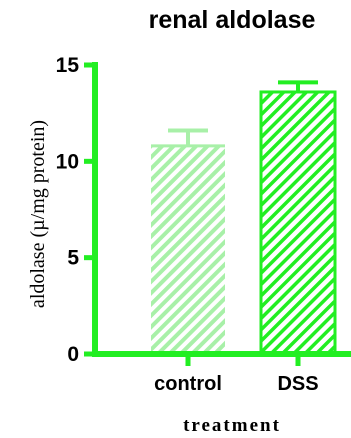 Image resolution: width=351 pixels, height=438 pixels. I want to click on y-tick-label-5: 5, so click(73, 258).